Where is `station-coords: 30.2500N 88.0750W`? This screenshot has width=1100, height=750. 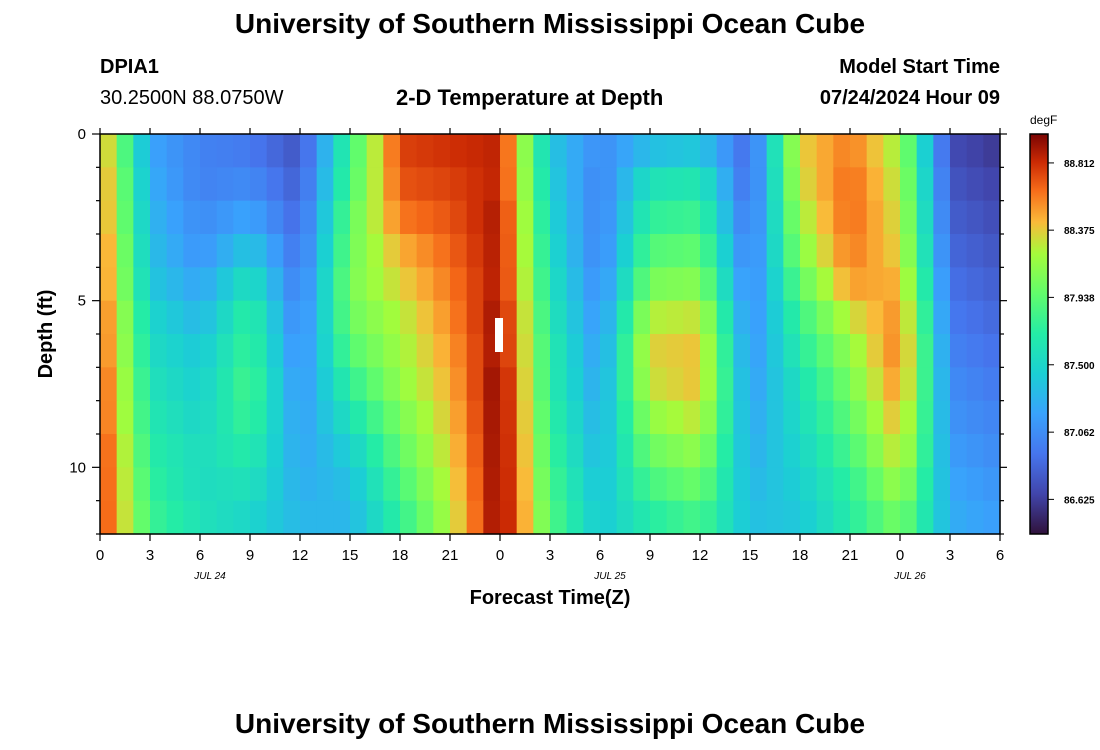
station-coords: 30.2500N 88.0750W is located at coordinates (192, 98).